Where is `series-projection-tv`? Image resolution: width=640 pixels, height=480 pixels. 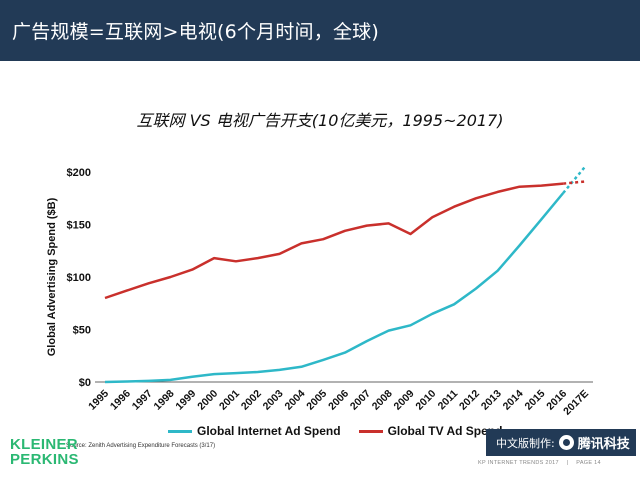
series-projection-tv is located at coordinates (574, 182).